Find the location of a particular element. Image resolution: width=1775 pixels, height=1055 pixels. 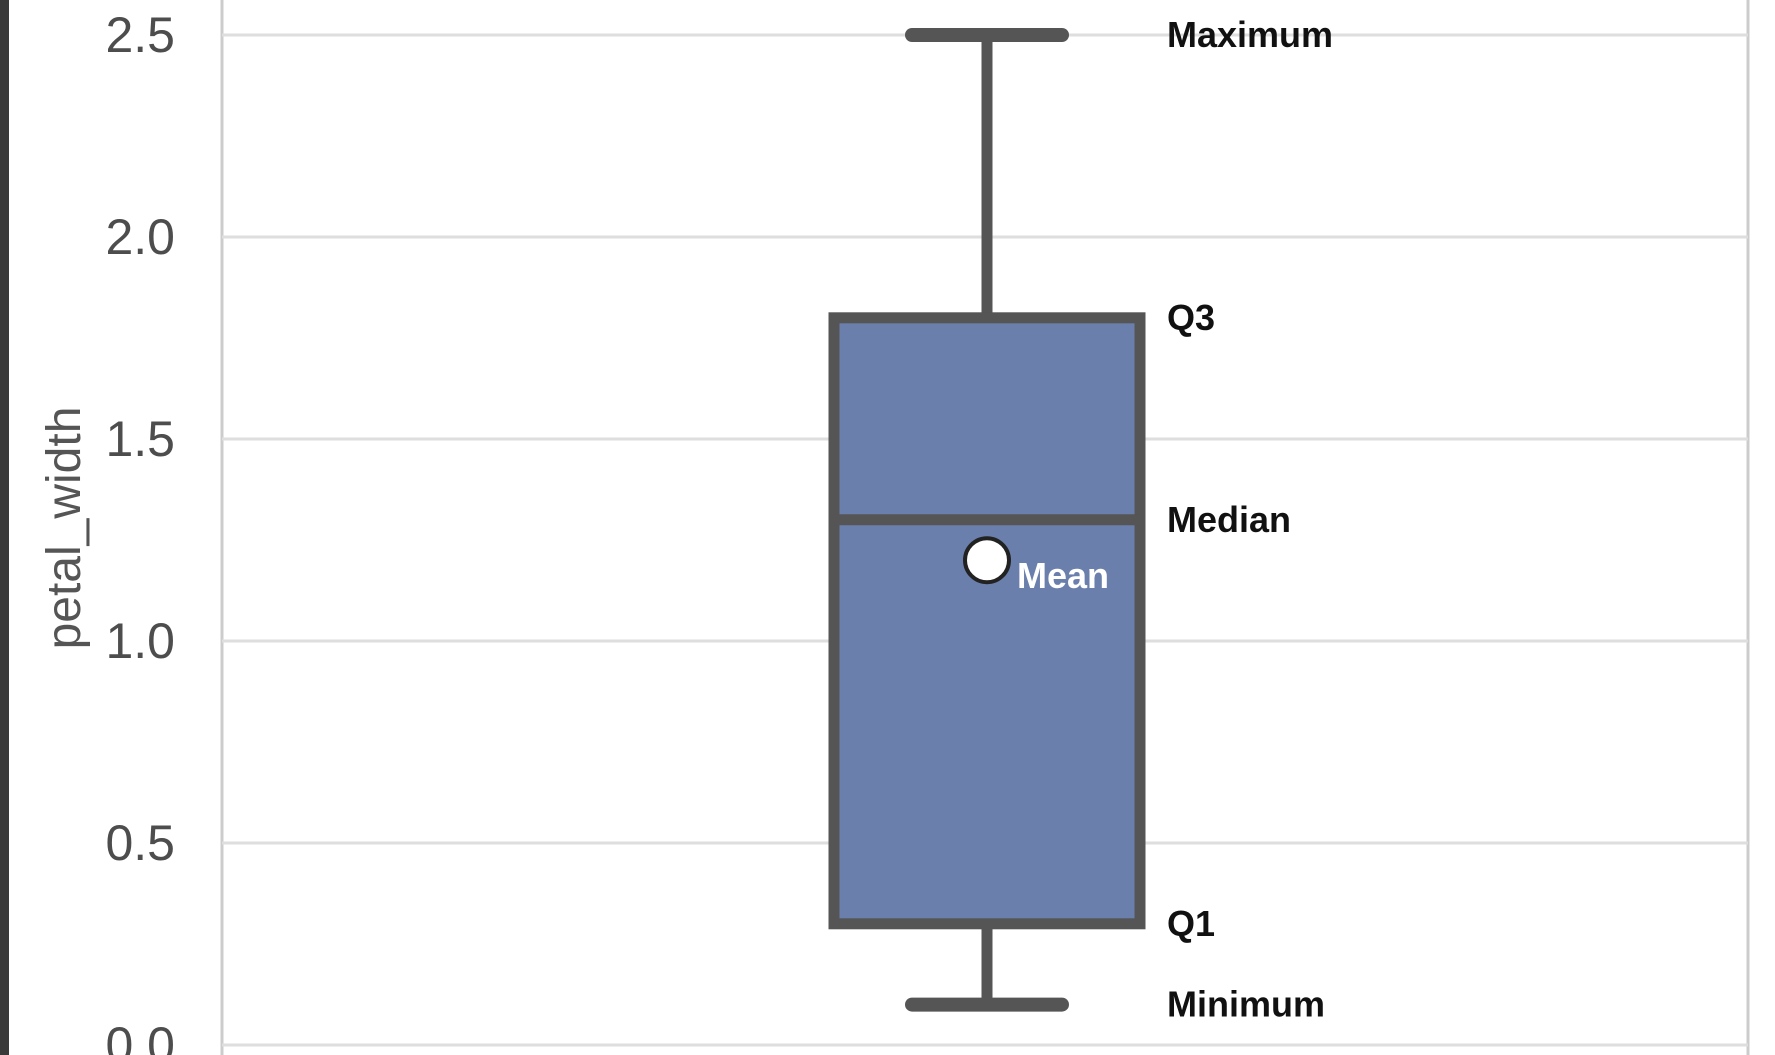

q3-label: Q3 is located at coordinates (1191, 317).